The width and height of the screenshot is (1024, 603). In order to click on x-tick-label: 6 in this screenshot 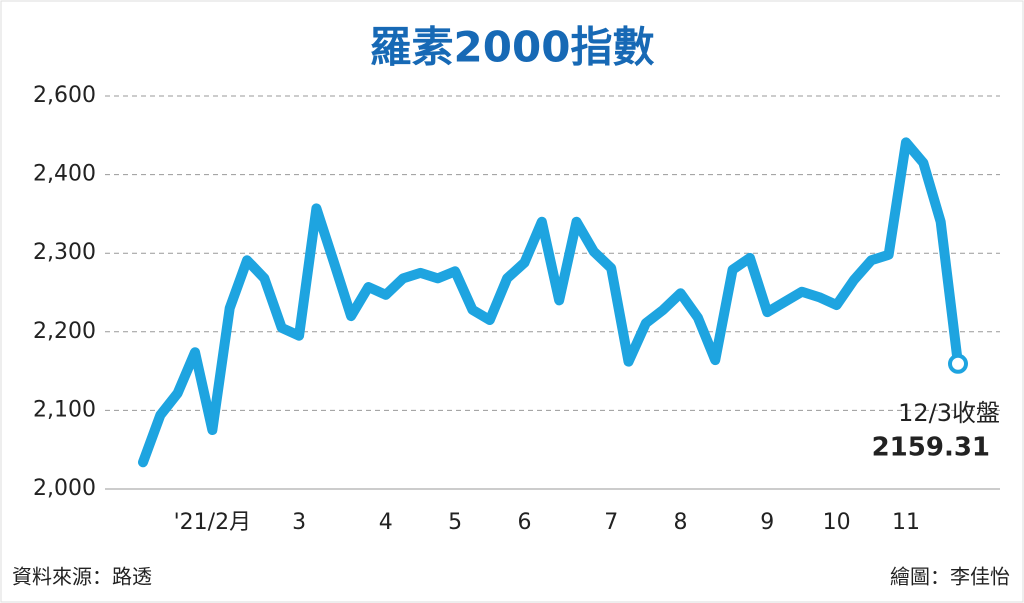, I will do `click(524, 522)`.